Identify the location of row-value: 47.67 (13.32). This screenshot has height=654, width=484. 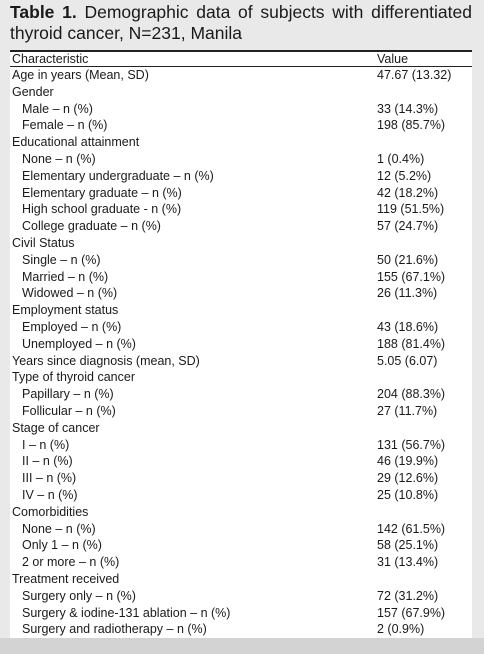
(414, 75).